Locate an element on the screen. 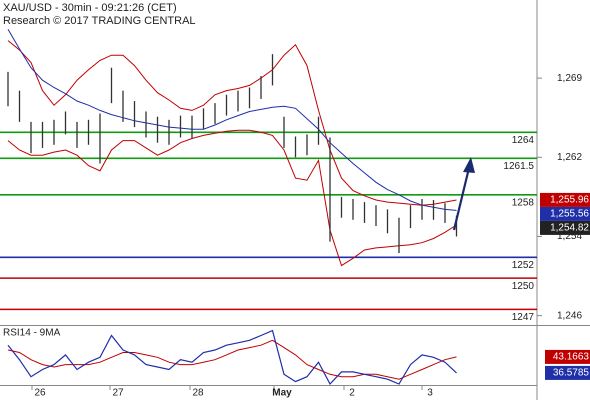 The width and height of the screenshot is (590, 400). price-tag: 1,254.82 is located at coordinates (569, 228).